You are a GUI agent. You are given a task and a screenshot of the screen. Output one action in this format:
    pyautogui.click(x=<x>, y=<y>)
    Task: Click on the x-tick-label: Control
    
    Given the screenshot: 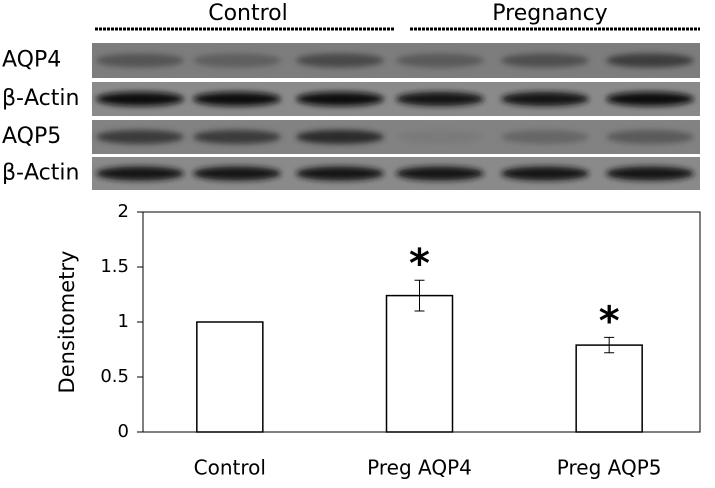 What is the action you would take?
    pyautogui.click(x=230, y=468)
    